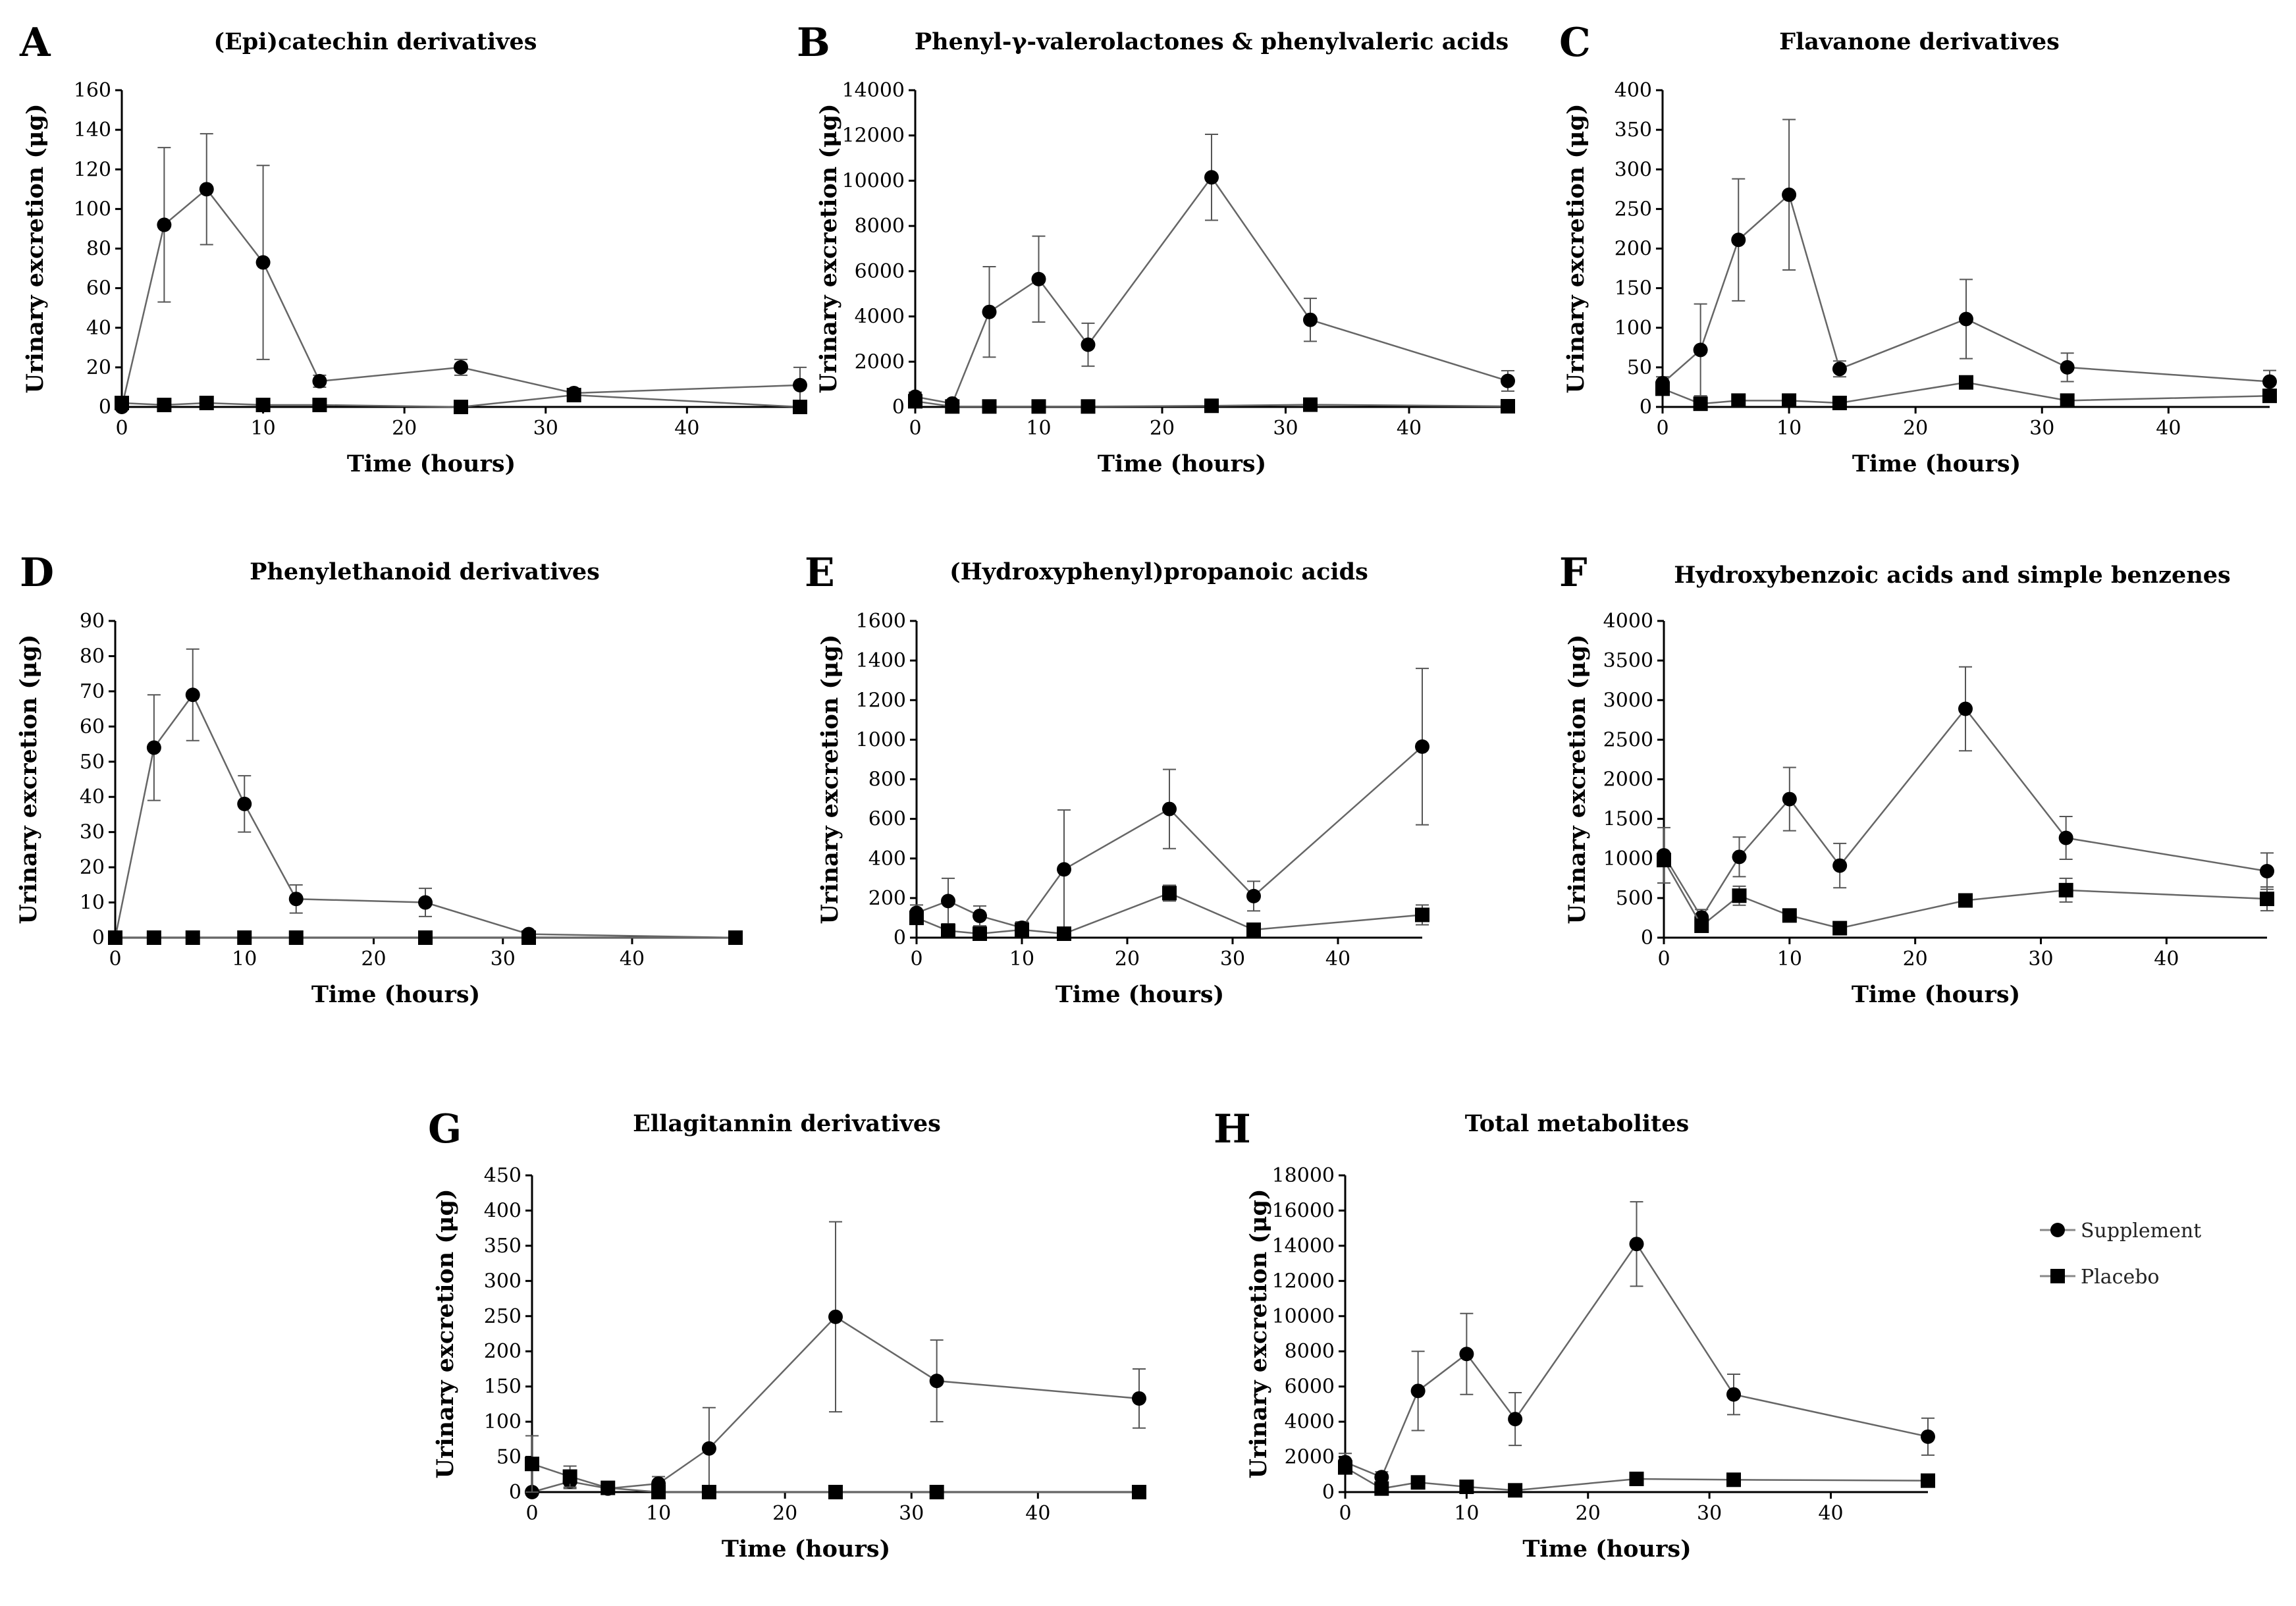 The width and height of the screenshot is (2296, 1606). Describe the element at coordinates (1182, 463) in the screenshot. I see `x-axis-title: Time (hours)` at that location.